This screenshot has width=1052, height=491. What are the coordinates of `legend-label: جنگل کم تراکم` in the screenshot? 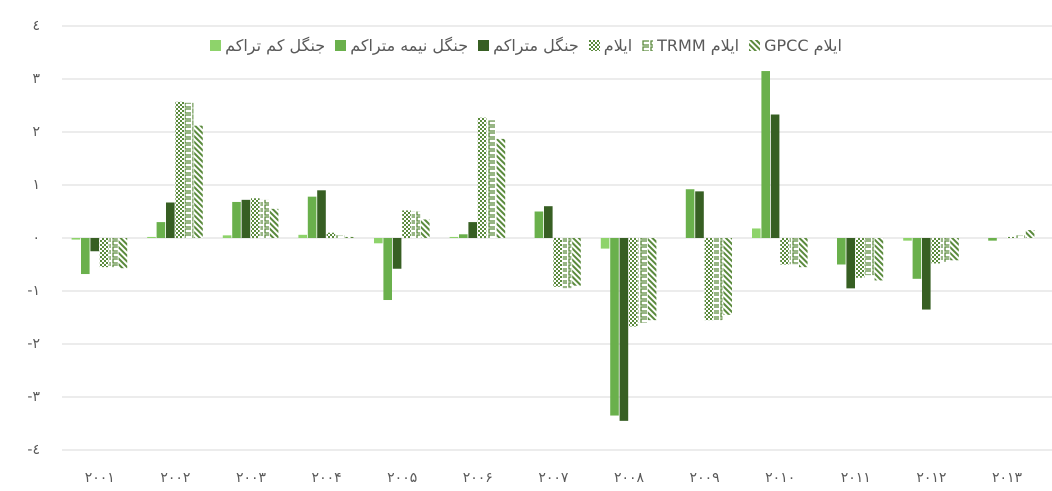 It's located at (275, 45).